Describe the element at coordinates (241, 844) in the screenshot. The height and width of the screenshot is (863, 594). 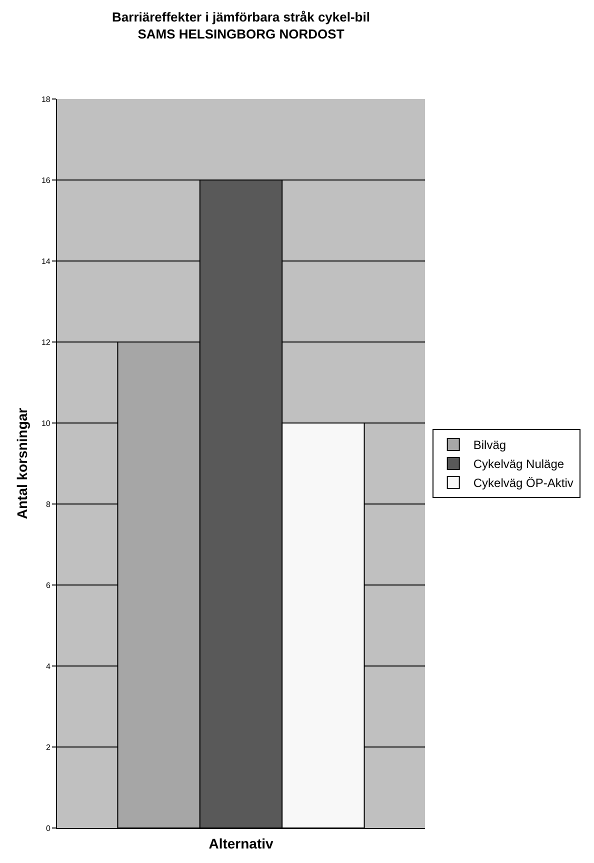
I see `x-axis-title: Alternativ` at that location.